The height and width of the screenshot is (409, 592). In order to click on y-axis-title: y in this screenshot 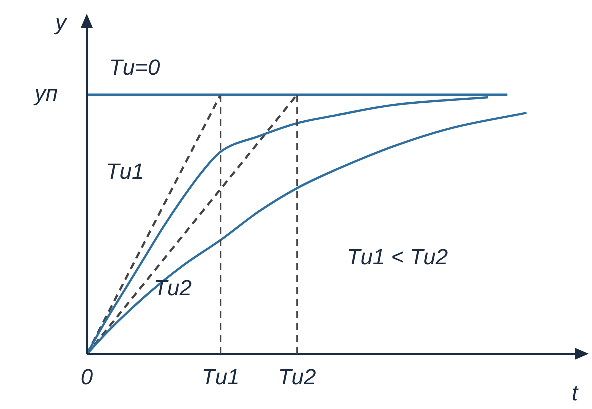, I will do `click(61, 23)`.